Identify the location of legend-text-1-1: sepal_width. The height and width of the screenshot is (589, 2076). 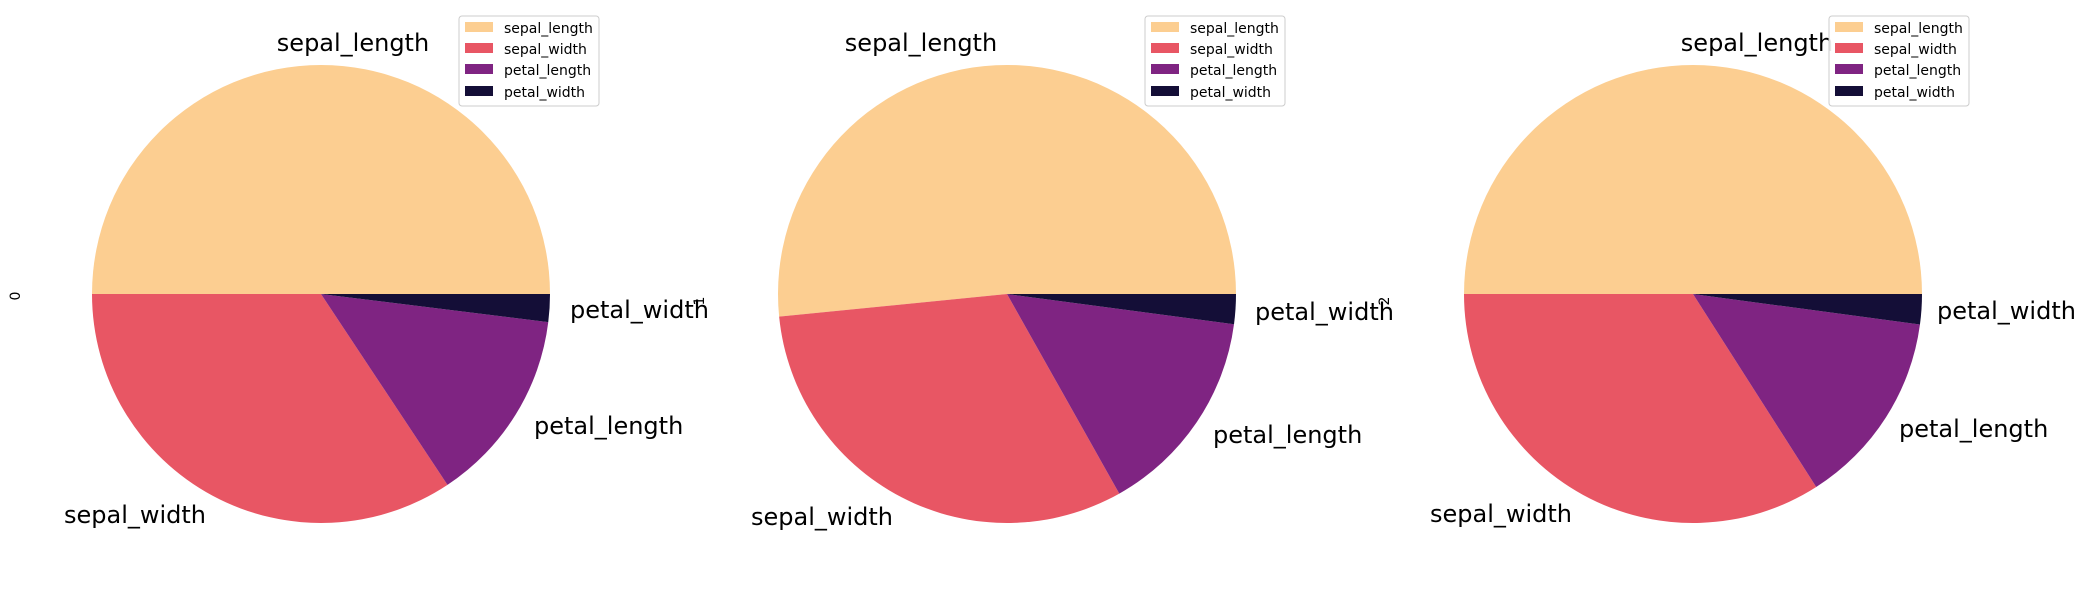
(1231, 50).